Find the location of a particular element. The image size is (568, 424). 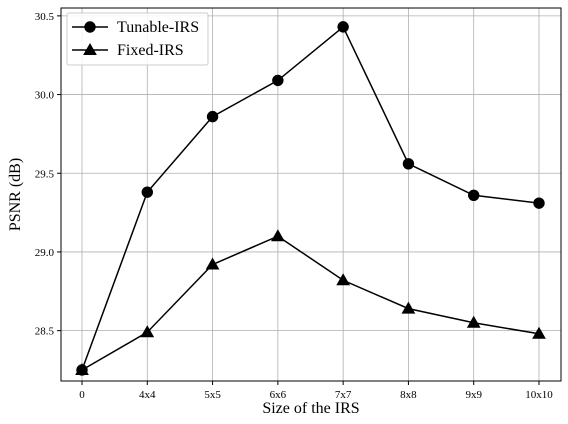

legend-circle-marker is located at coordinates (90, 27).